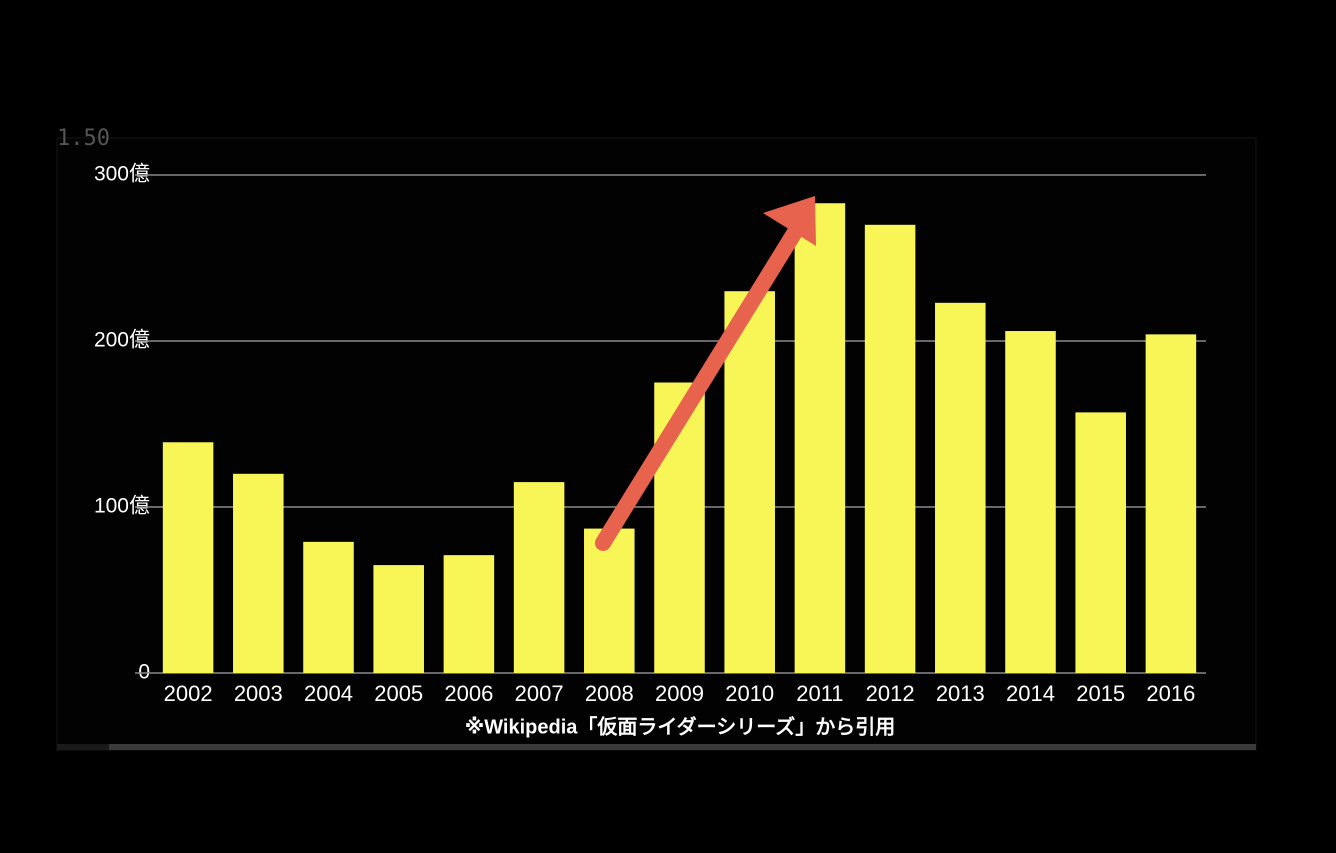 This screenshot has height=853, width=1336. Describe the element at coordinates (258, 693) in the screenshot. I see `x-tick-label: 2003` at that location.